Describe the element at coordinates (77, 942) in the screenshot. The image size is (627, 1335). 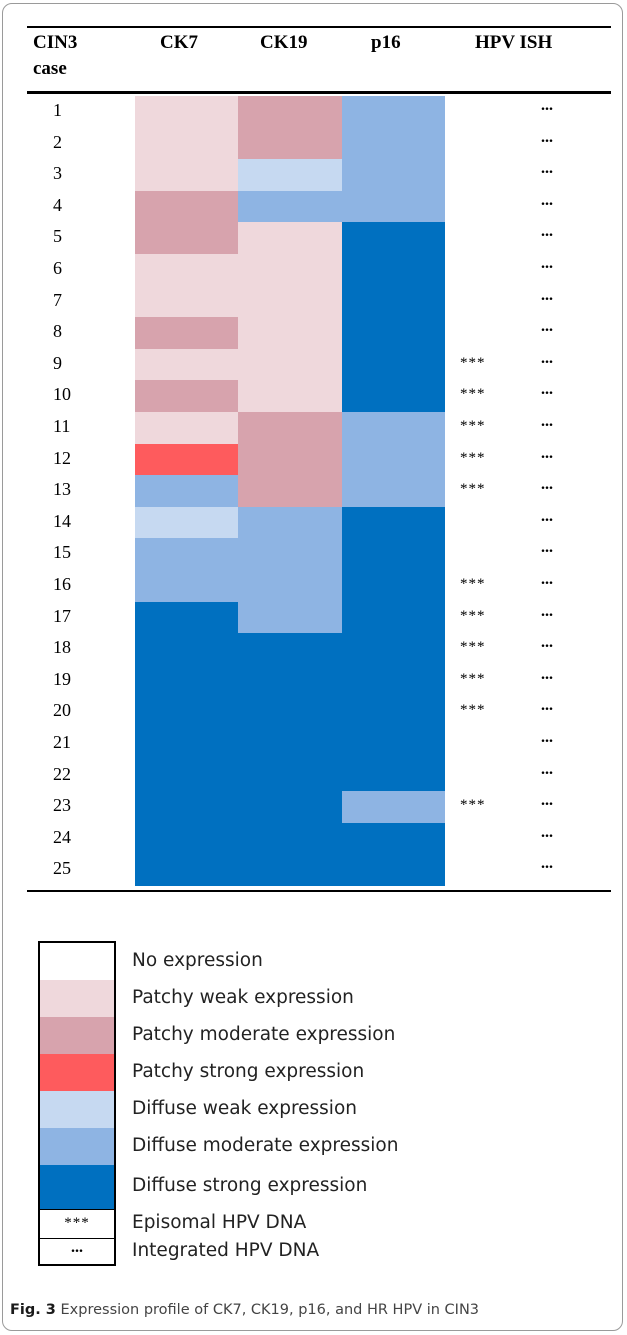
I see `legend-top-border` at that location.